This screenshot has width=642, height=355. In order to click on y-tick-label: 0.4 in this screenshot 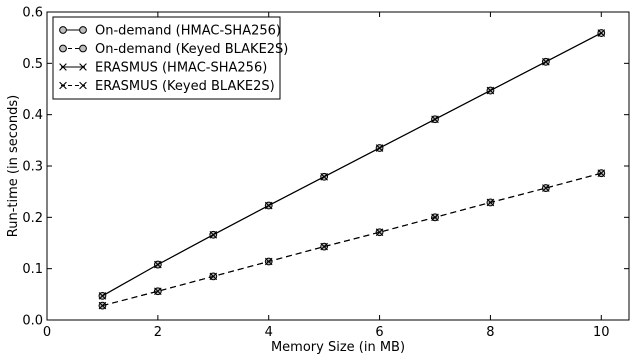, I will do `click(32, 115)`.